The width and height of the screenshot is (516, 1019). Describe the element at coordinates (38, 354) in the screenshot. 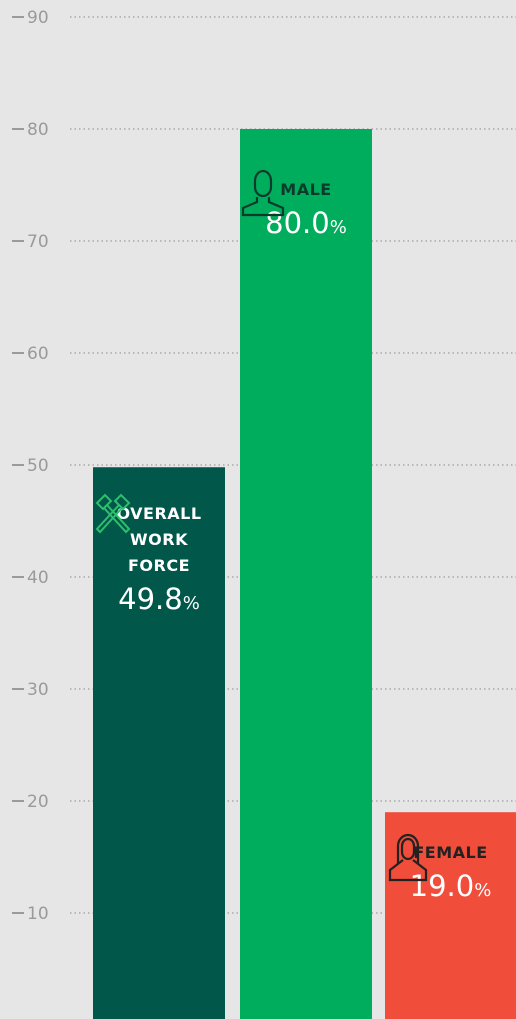

I see `y-tick-label: 60` at that location.